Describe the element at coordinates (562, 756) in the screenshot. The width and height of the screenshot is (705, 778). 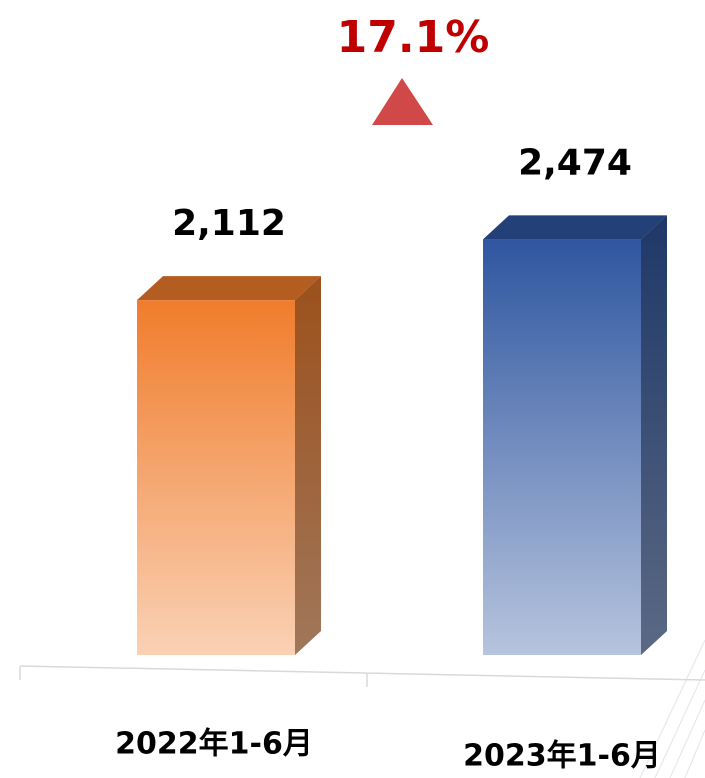
I see `x-tick-label: 2023年1-6月` at that location.